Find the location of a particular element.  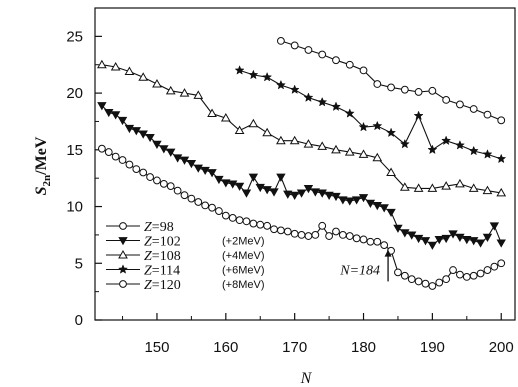

x-tick-label: 160 is located at coordinates (225, 347).